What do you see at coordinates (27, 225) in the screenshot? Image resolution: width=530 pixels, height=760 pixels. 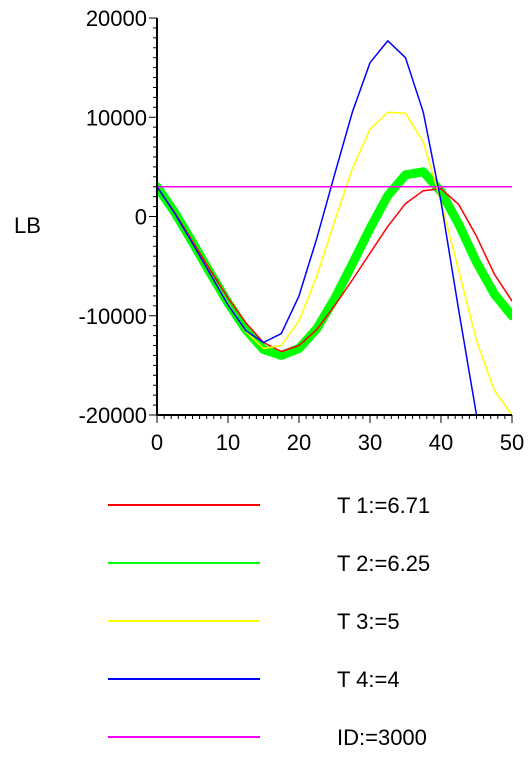 I see `y-axis-label: LB` at bounding box center [27, 225].